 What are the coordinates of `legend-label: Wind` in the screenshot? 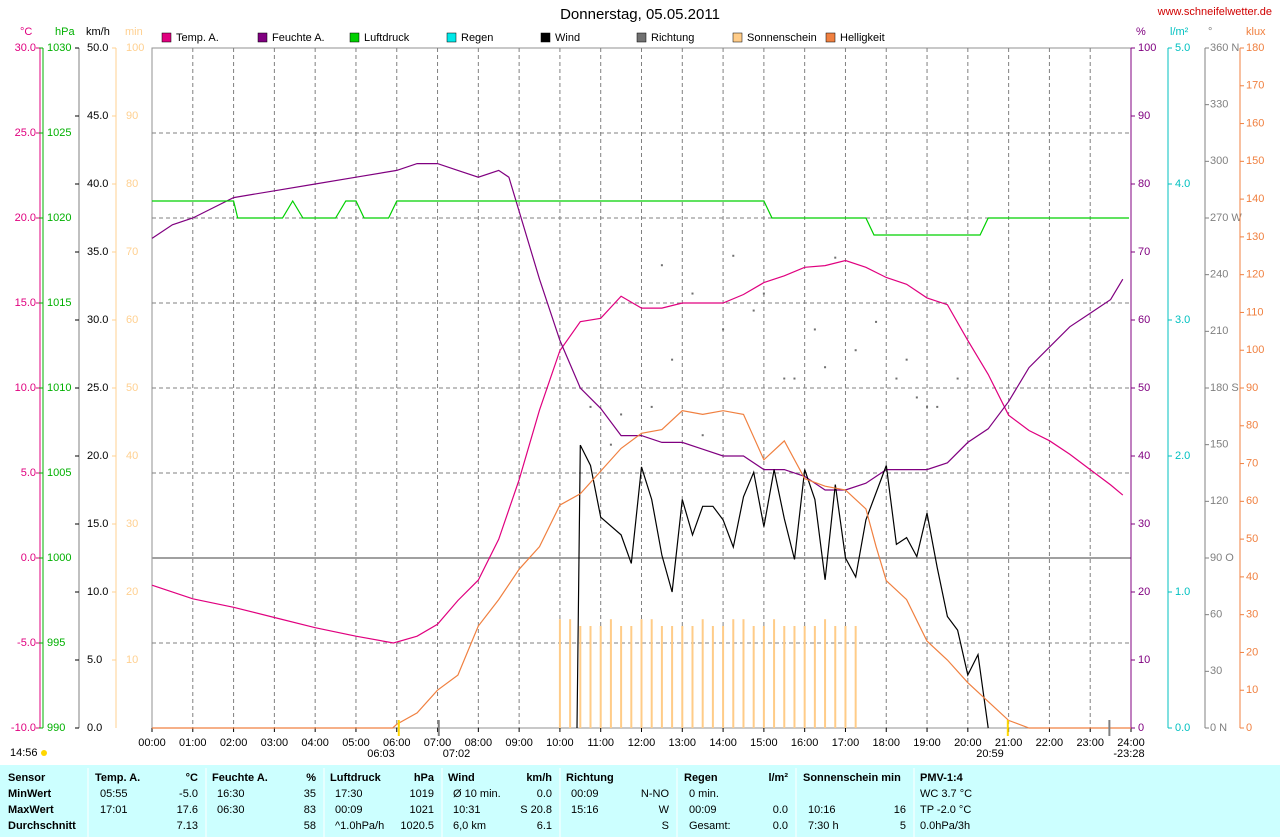 It's located at (567, 38).